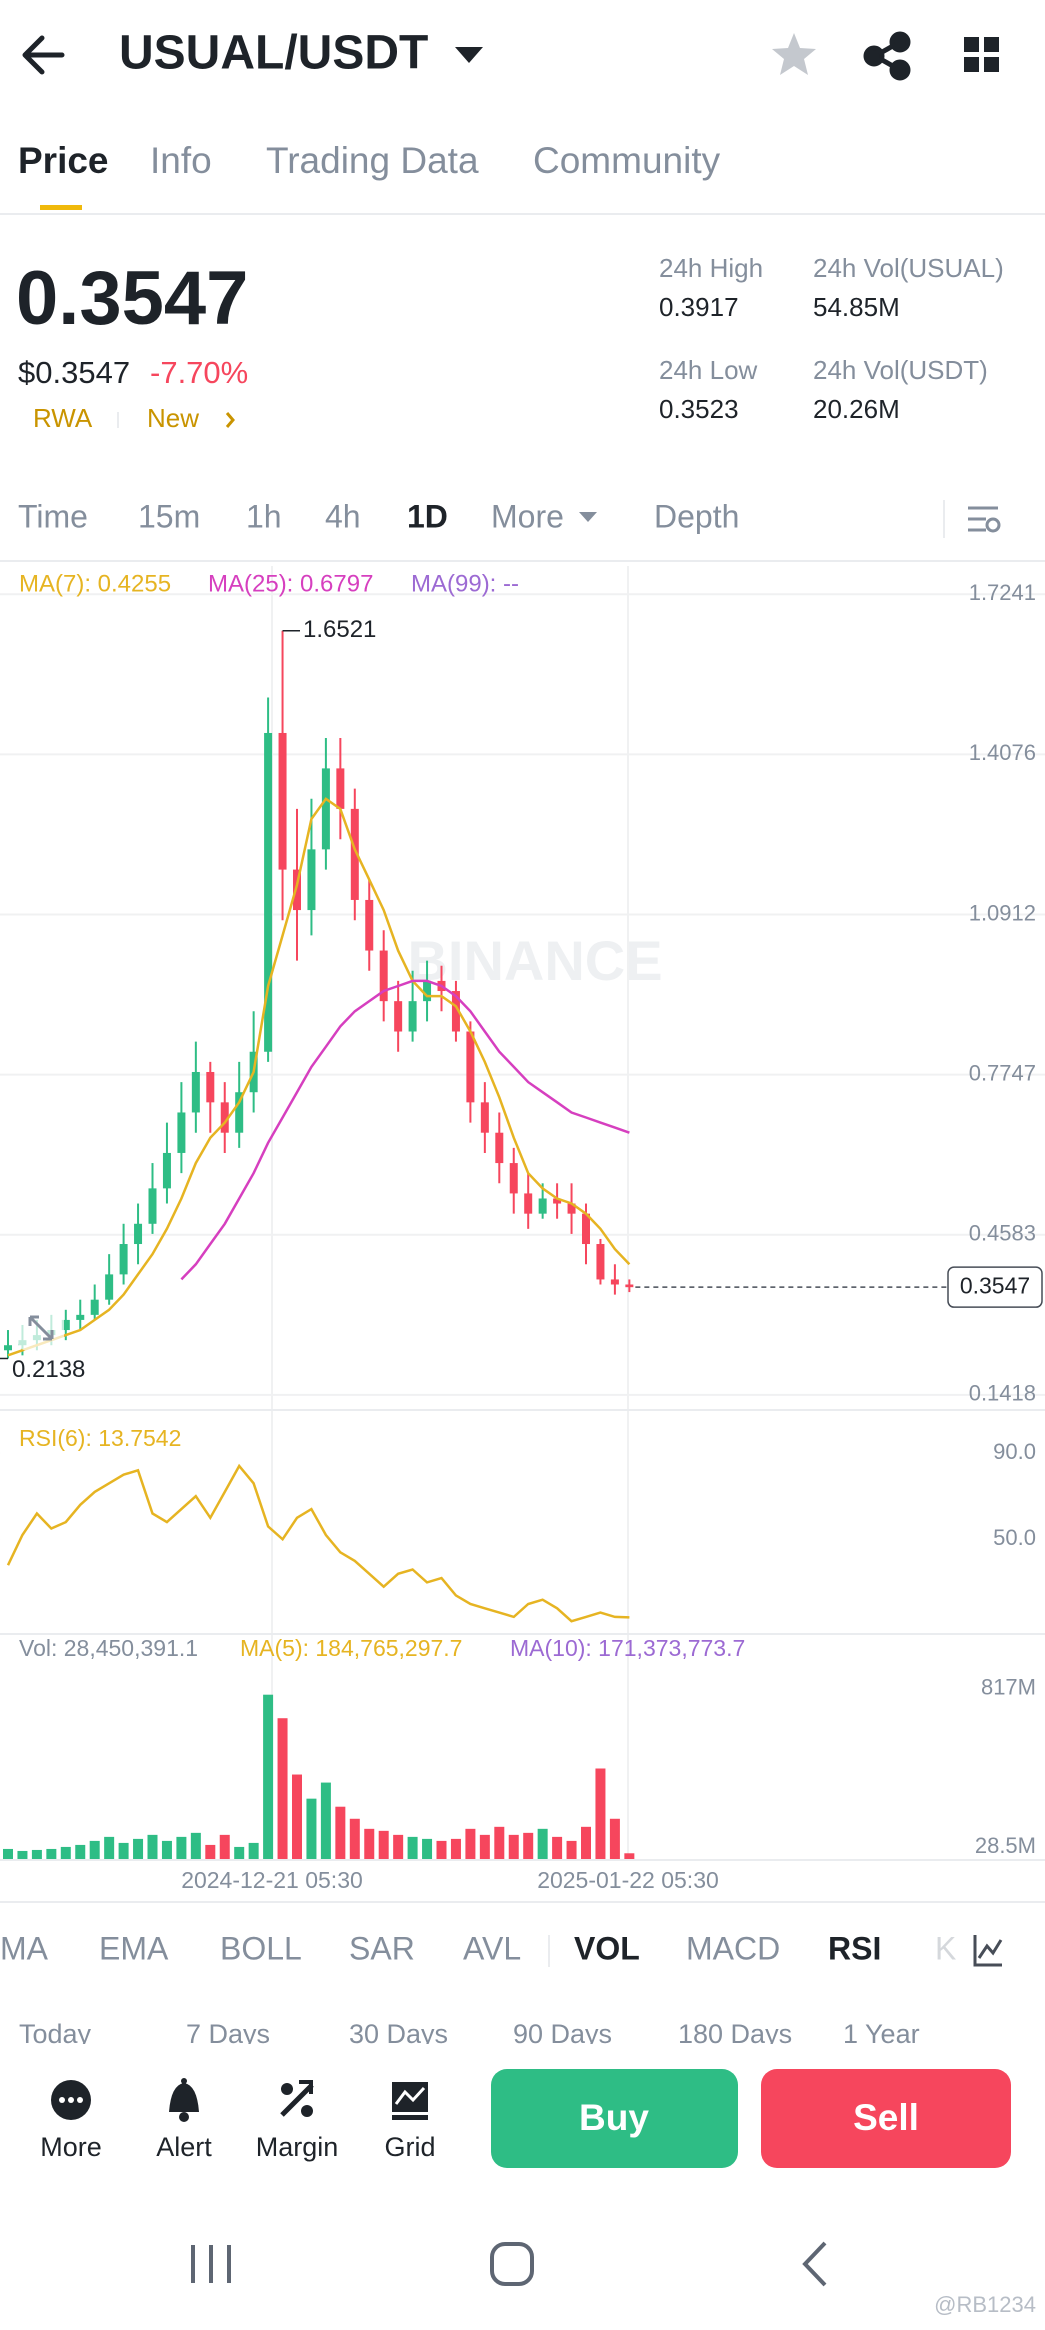 The height and width of the screenshot is (2330, 1045). I want to click on ma-line, so click(319, 1077).